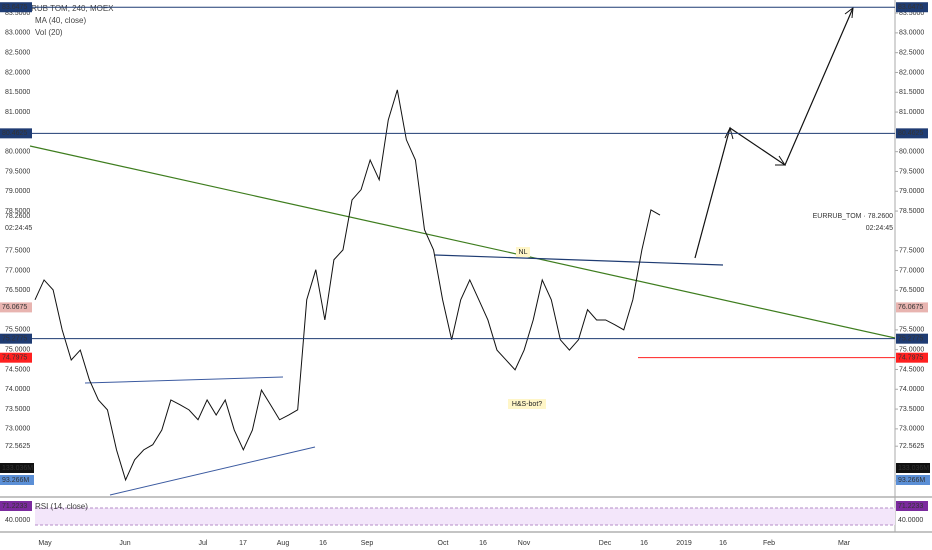 This screenshot has width=932, height=550. What do you see at coordinates (17, 216) in the screenshot?
I see `last-price: 78.2600` at bounding box center [17, 216].